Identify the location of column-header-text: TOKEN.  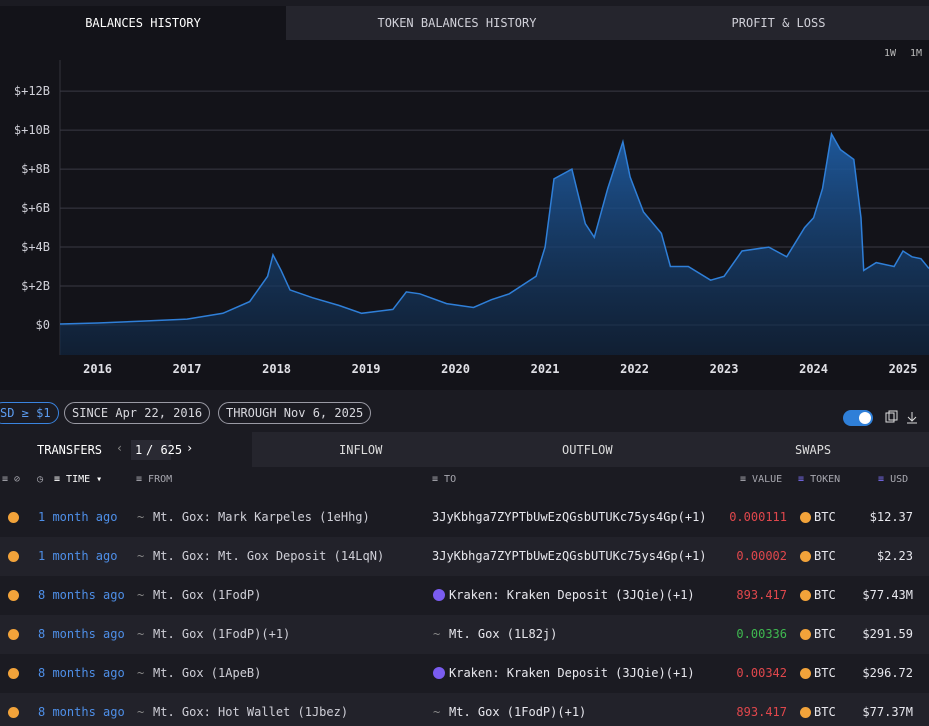
(825, 479).